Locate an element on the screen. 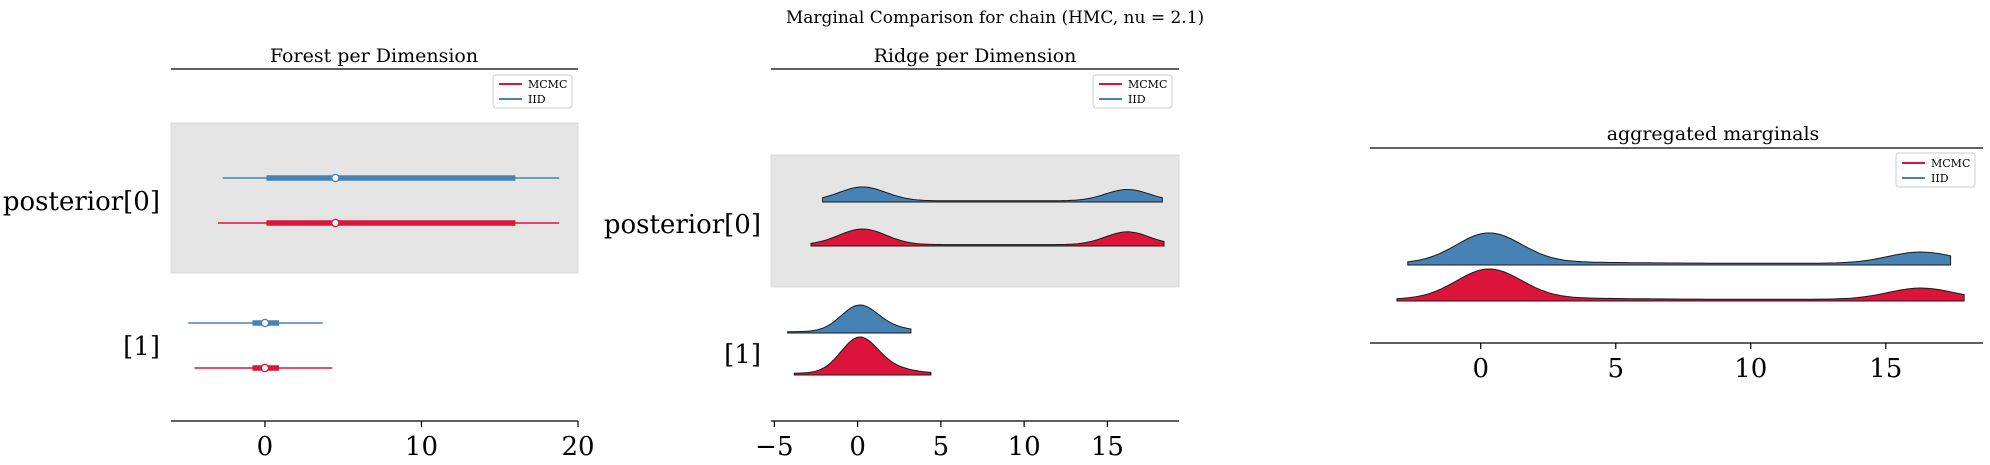 This screenshot has height=465, width=1990. aggregated-marks is located at coordinates (1680, 267).